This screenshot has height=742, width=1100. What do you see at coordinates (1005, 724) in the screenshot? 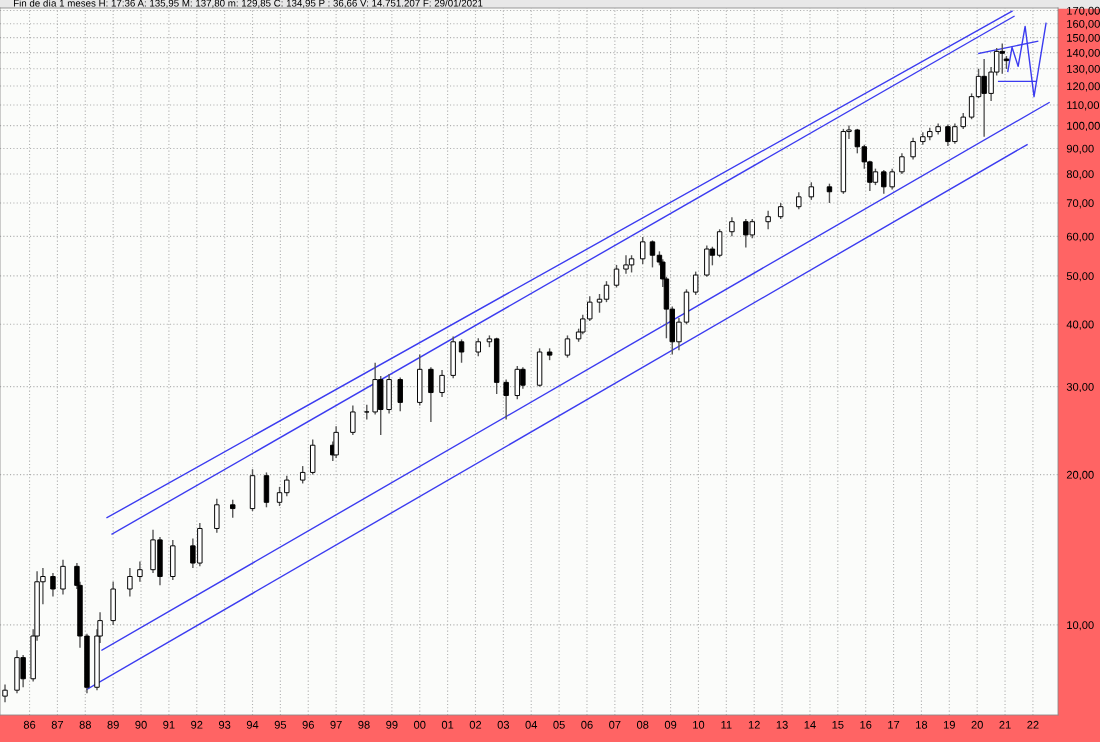
I see `x-tick-label: 21` at bounding box center [1005, 724].